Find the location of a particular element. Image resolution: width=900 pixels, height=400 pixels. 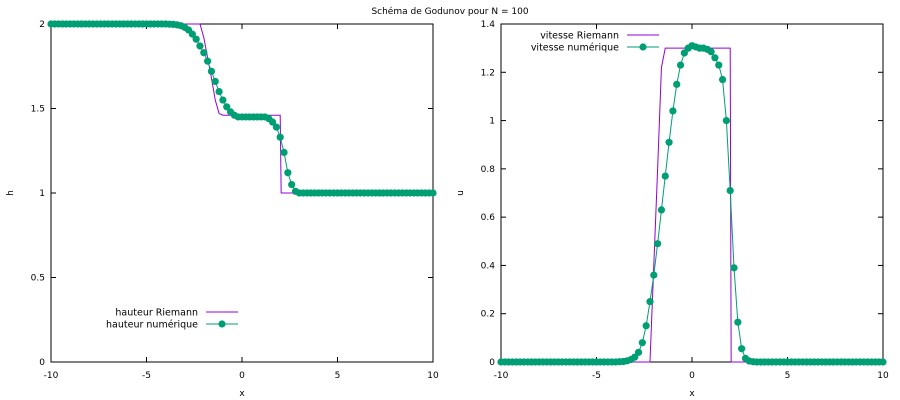

plot-h-x-tick-label: 10 is located at coordinates (433, 376).